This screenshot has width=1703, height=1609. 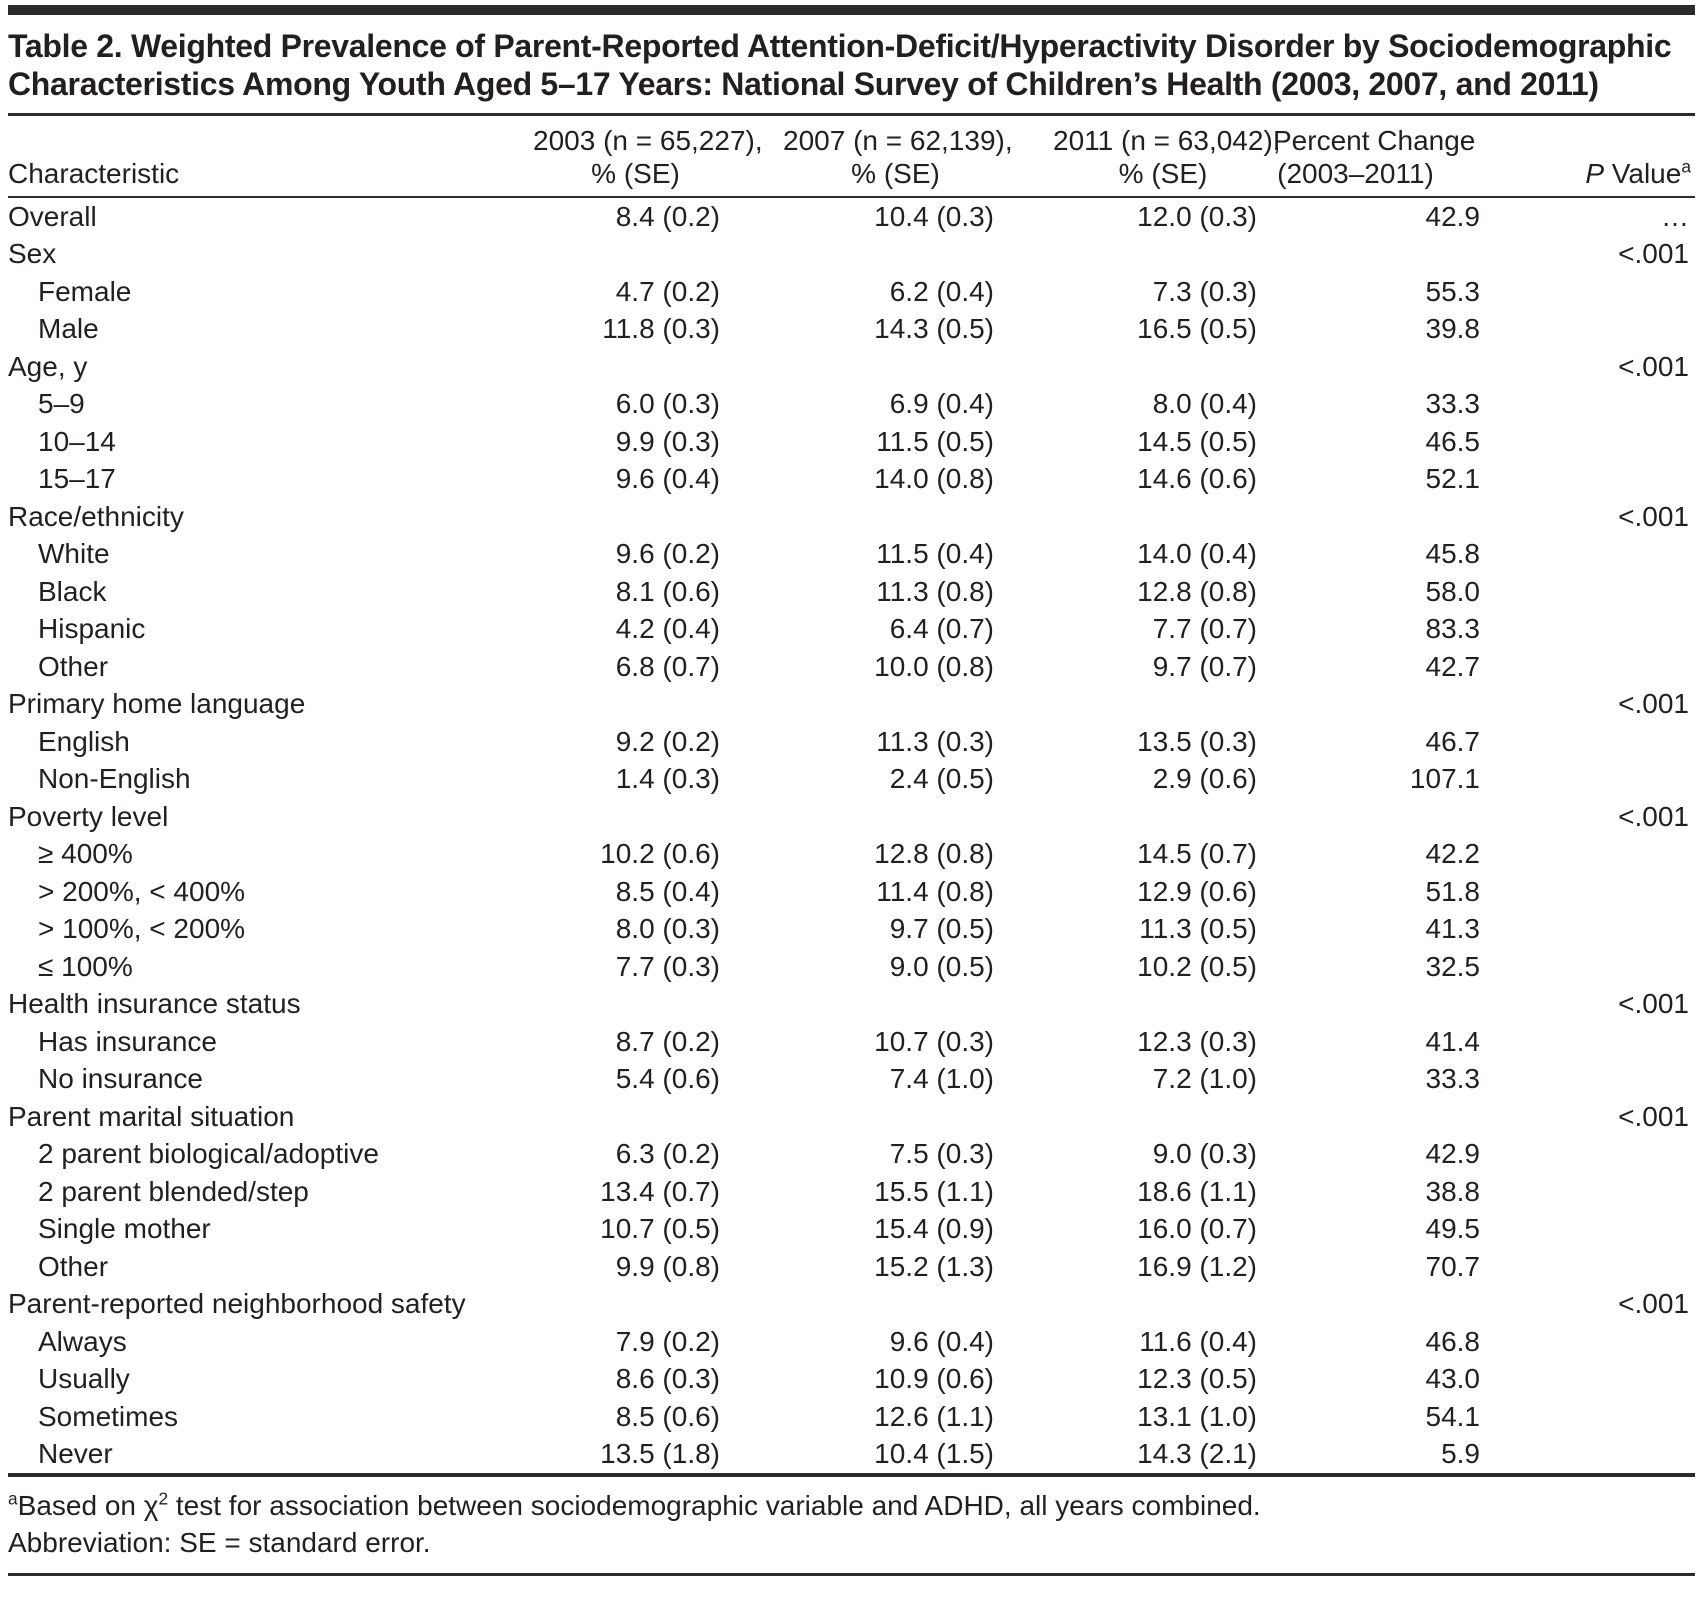 I want to click on table-row: ≤ 100% 7.7 (0.3) 9.0 (0.5) 10.2 (0.5) 32.5, so click(x=851, y=967).